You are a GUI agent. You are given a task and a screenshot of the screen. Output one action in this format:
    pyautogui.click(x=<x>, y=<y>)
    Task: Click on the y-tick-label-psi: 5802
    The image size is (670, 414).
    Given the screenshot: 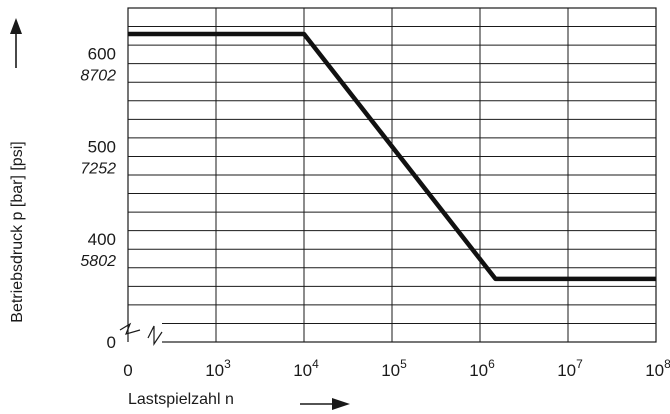 What is the action you would take?
    pyautogui.click(x=98, y=261)
    